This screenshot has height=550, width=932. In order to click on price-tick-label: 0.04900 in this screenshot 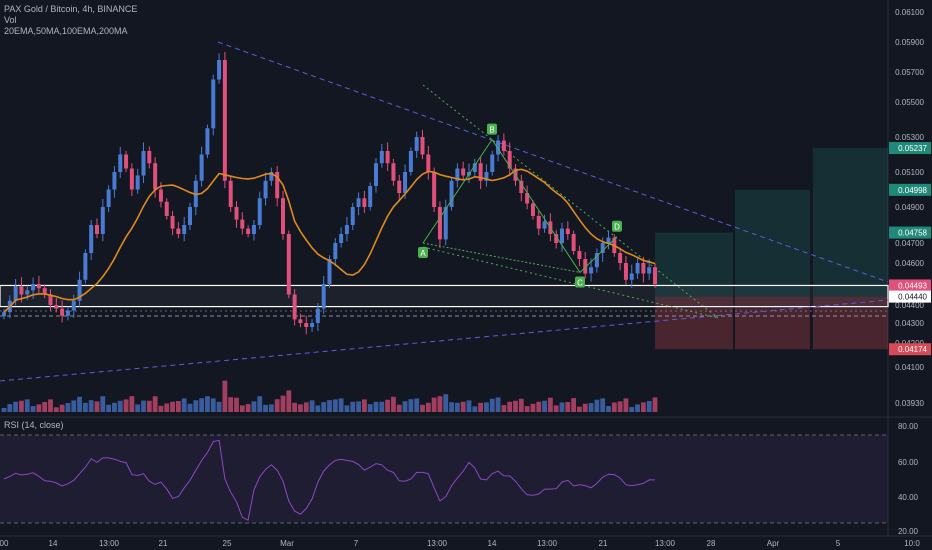, I will do `click(909, 207)`.